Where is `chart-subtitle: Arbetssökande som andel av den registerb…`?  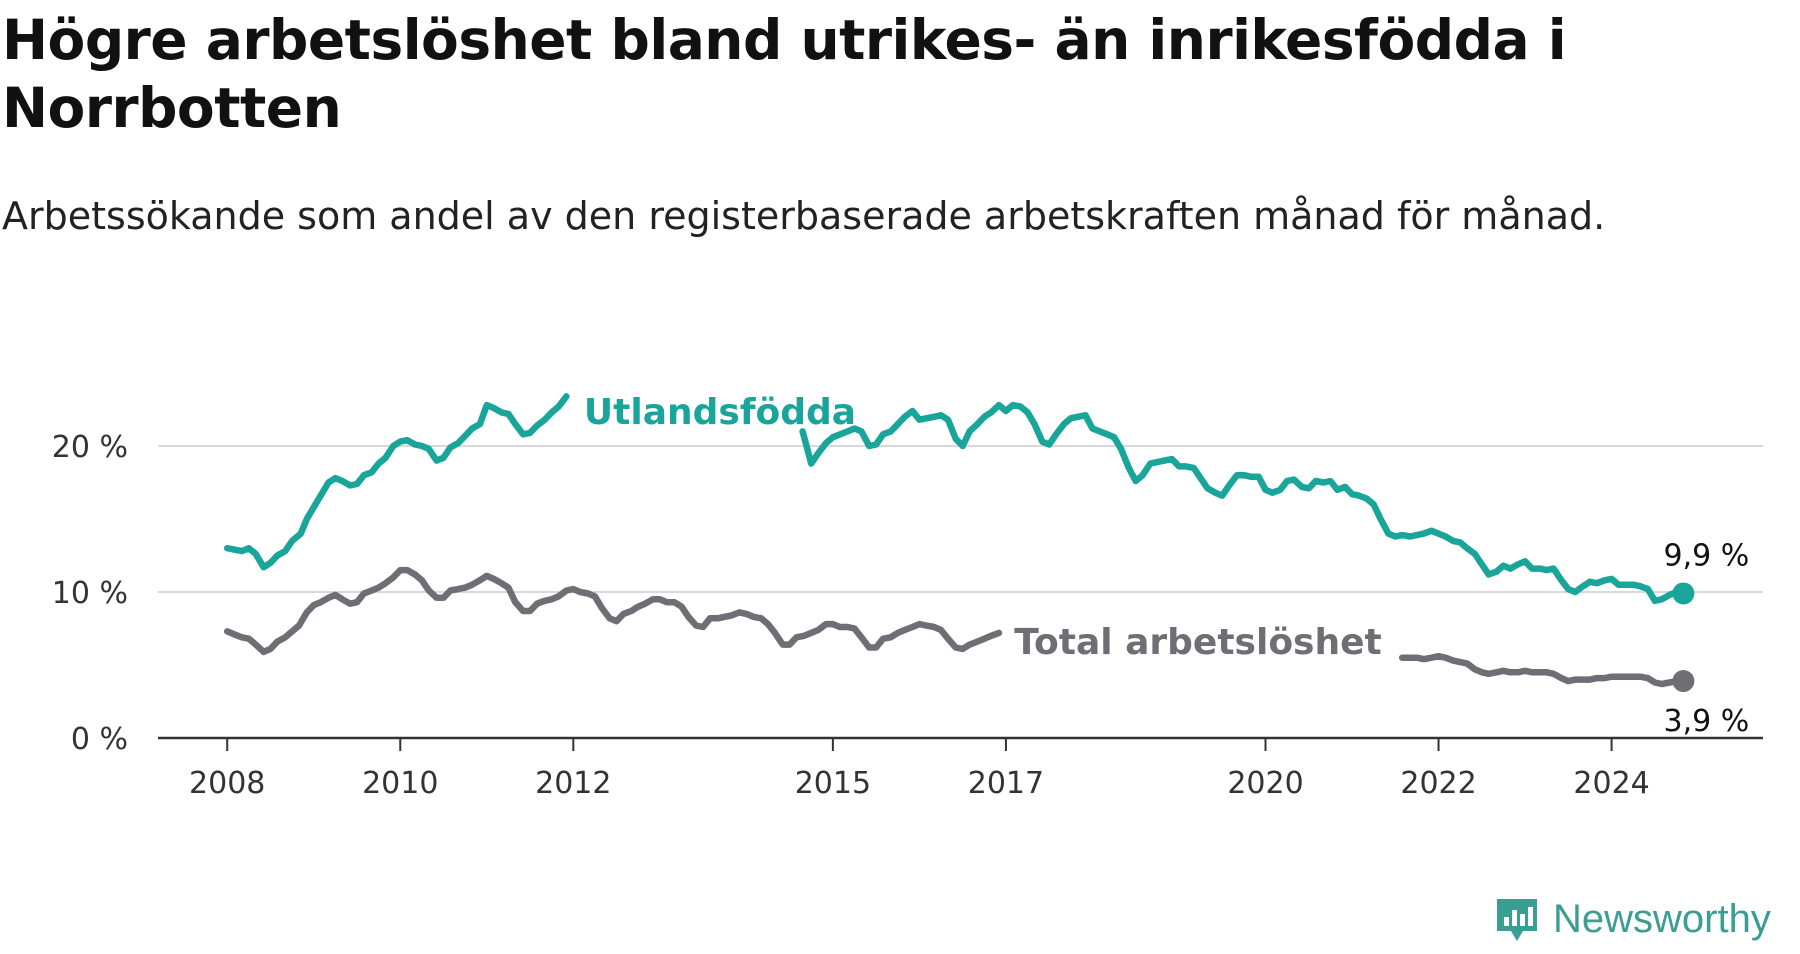
chart-subtitle: Arbetssökande som andel av den registerb… is located at coordinates (804, 216).